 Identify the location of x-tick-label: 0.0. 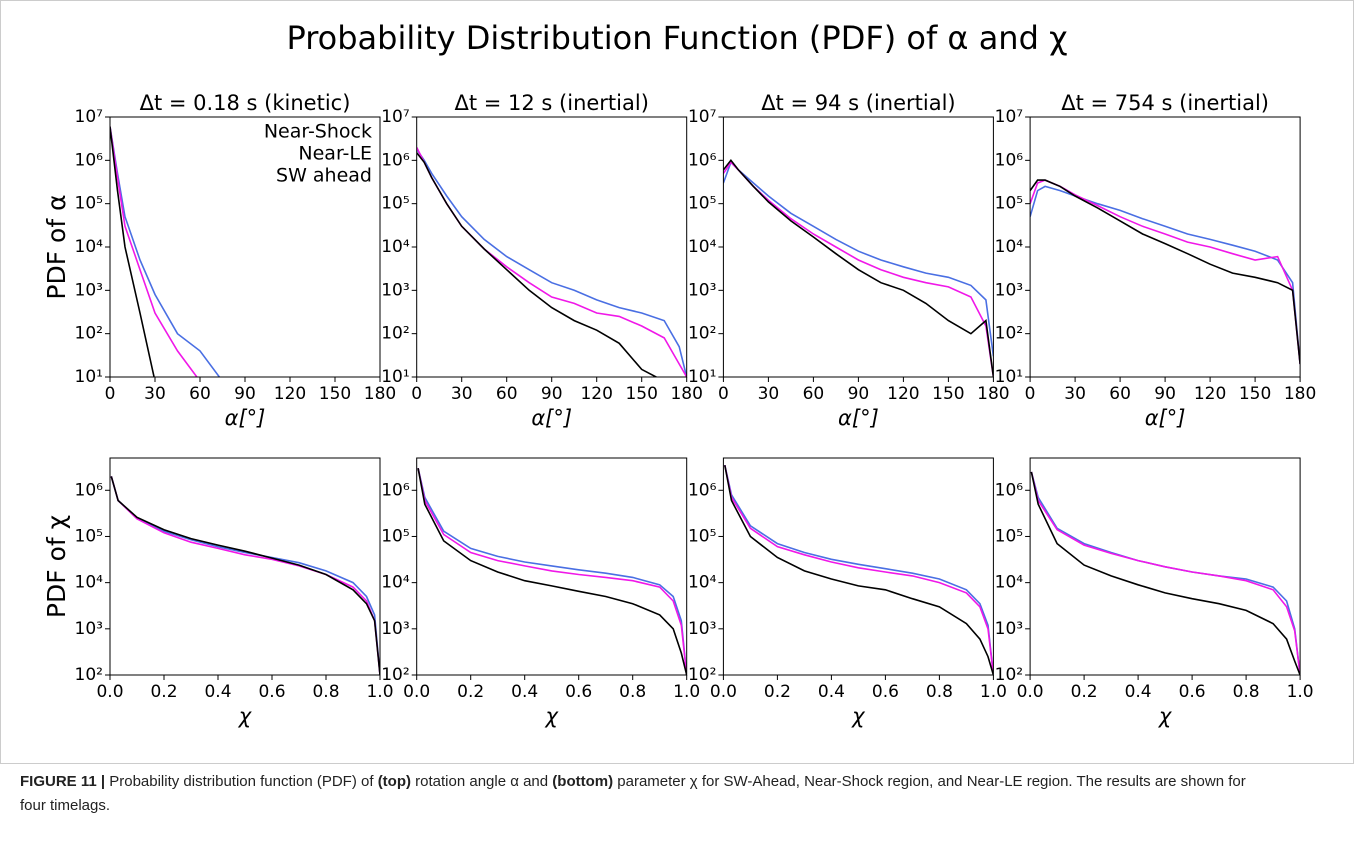
(109, 692).